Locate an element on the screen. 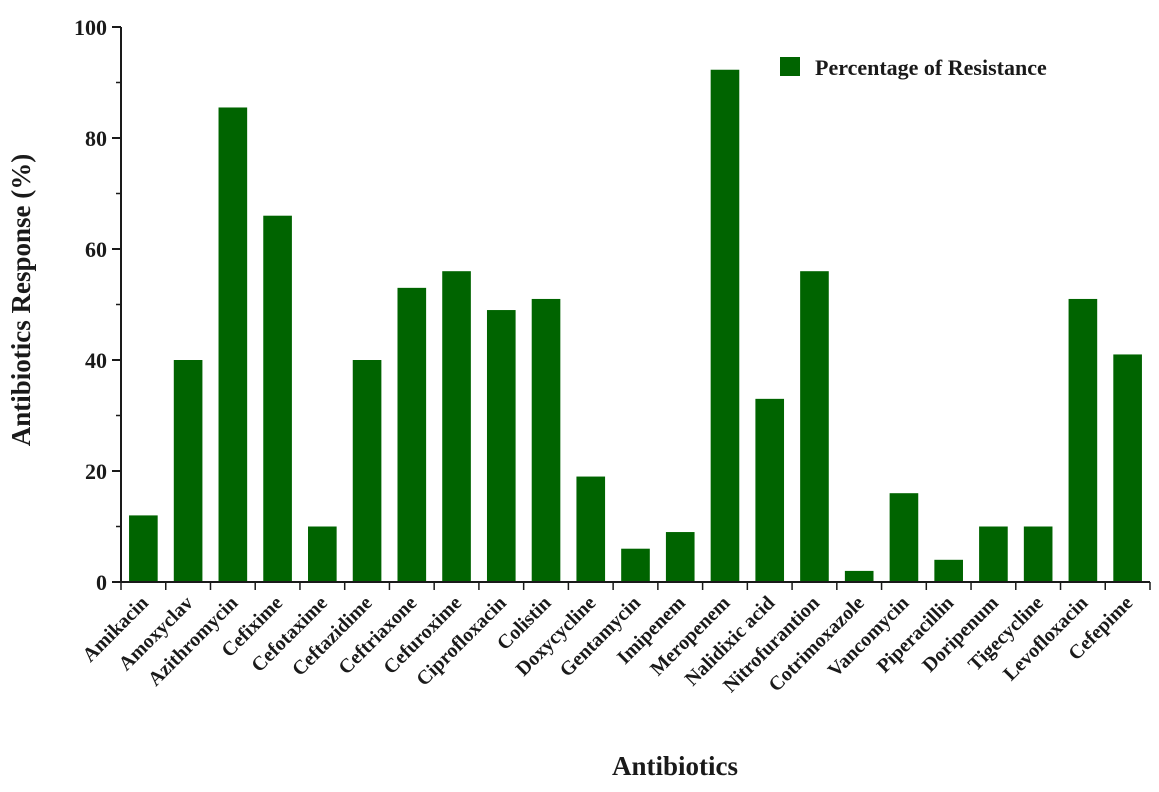  bar-imipenem is located at coordinates (680, 557).